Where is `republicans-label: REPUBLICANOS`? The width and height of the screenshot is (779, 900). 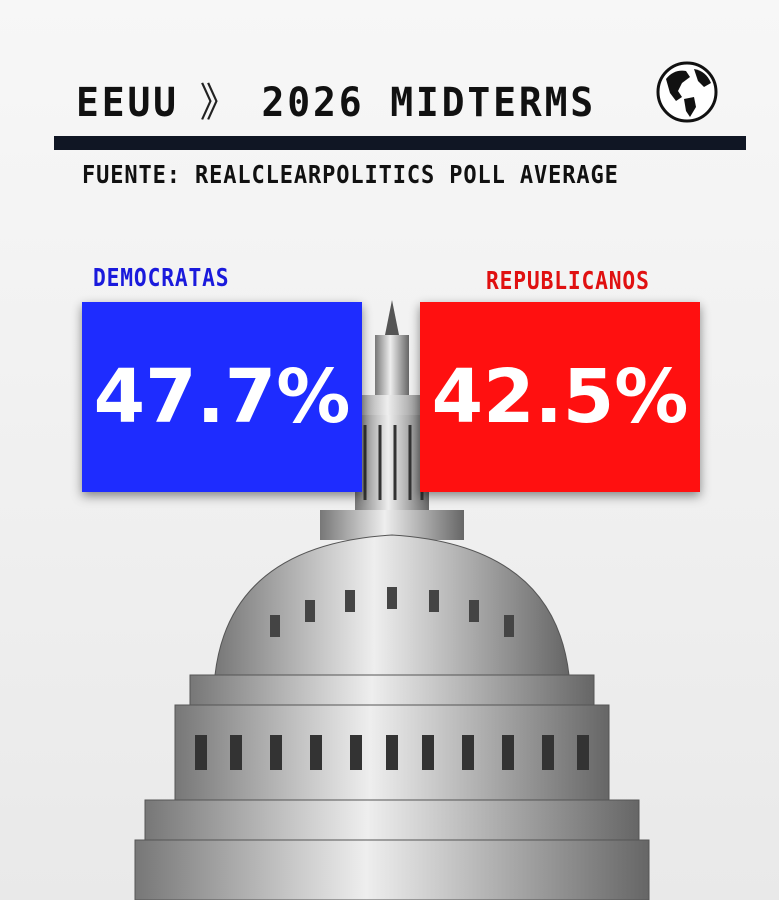 republicans-label: REPUBLICANOS is located at coordinates (568, 280).